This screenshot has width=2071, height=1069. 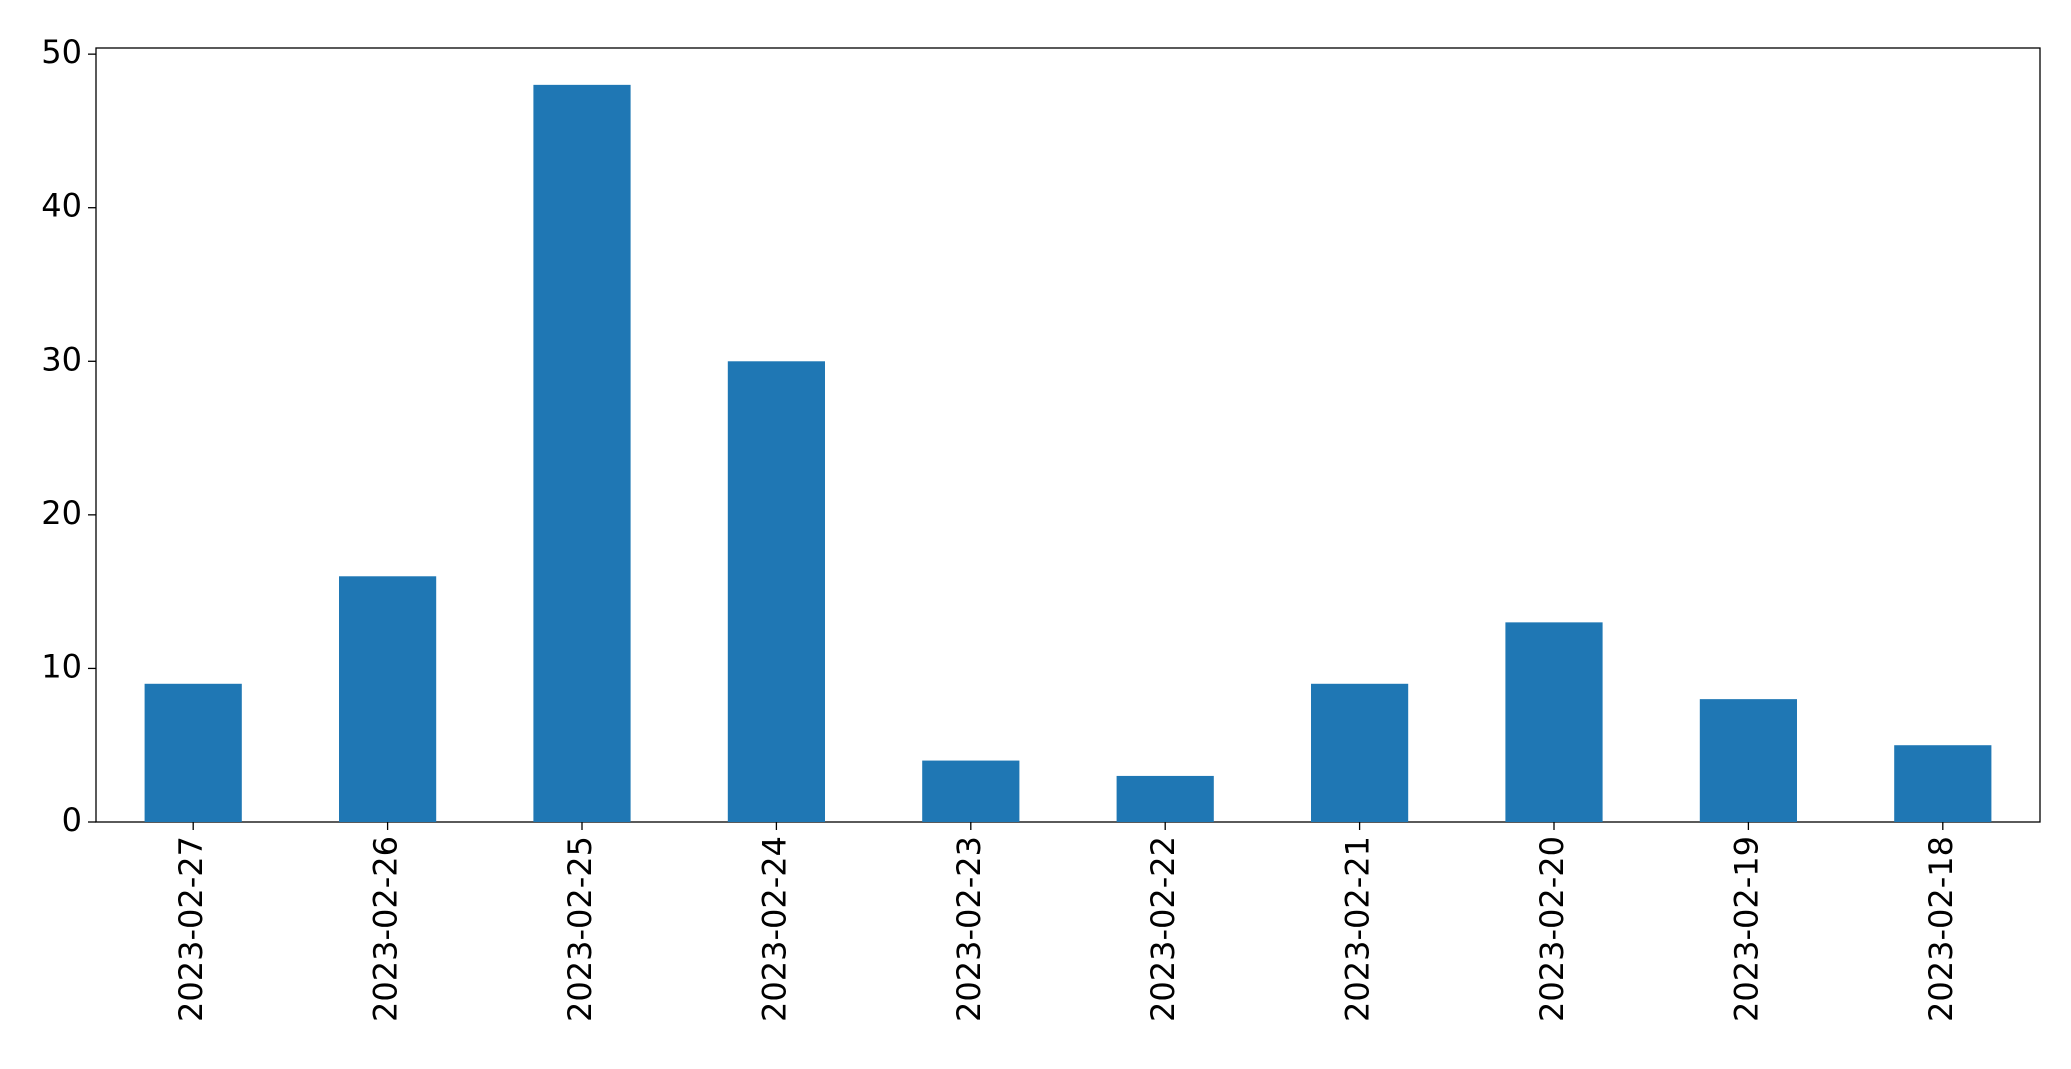 What do you see at coordinates (61, 666) in the screenshot?
I see `y-tick-label: 10` at bounding box center [61, 666].